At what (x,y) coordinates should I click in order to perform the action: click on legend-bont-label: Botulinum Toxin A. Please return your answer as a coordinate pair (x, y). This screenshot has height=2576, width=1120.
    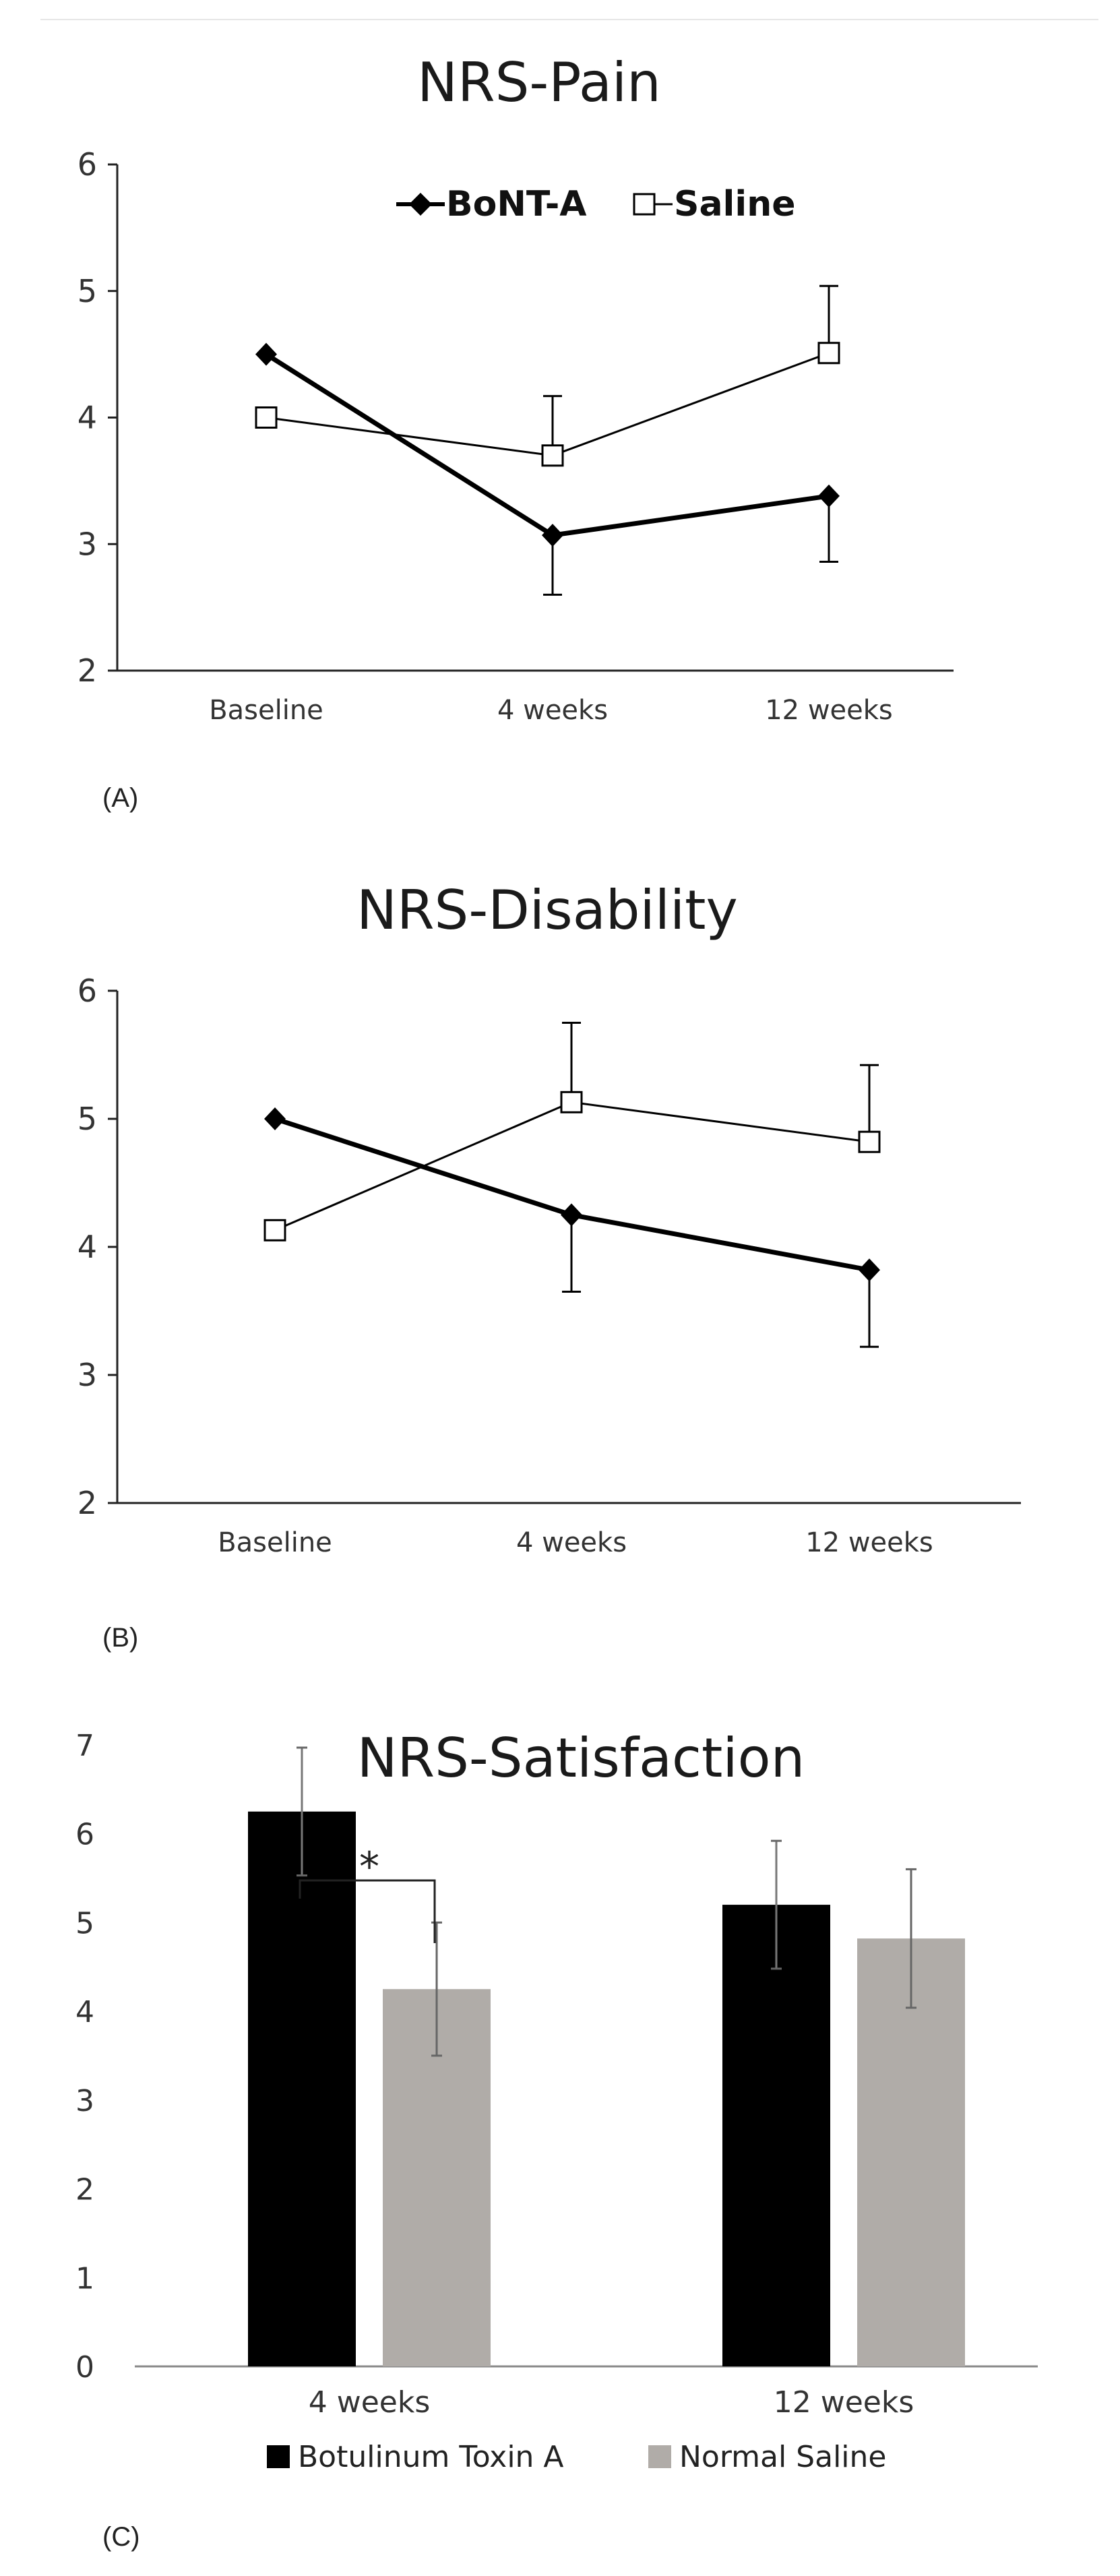
    Looking at the image, I should click on (431, 2457).